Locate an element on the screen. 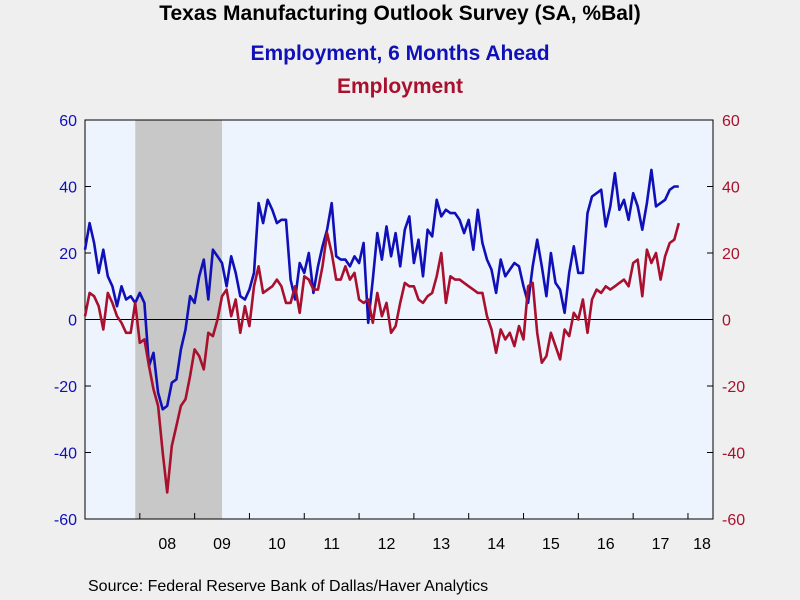 The image size is (800, 600). x-tick-label: 13 is located at coordinates (441, 544).